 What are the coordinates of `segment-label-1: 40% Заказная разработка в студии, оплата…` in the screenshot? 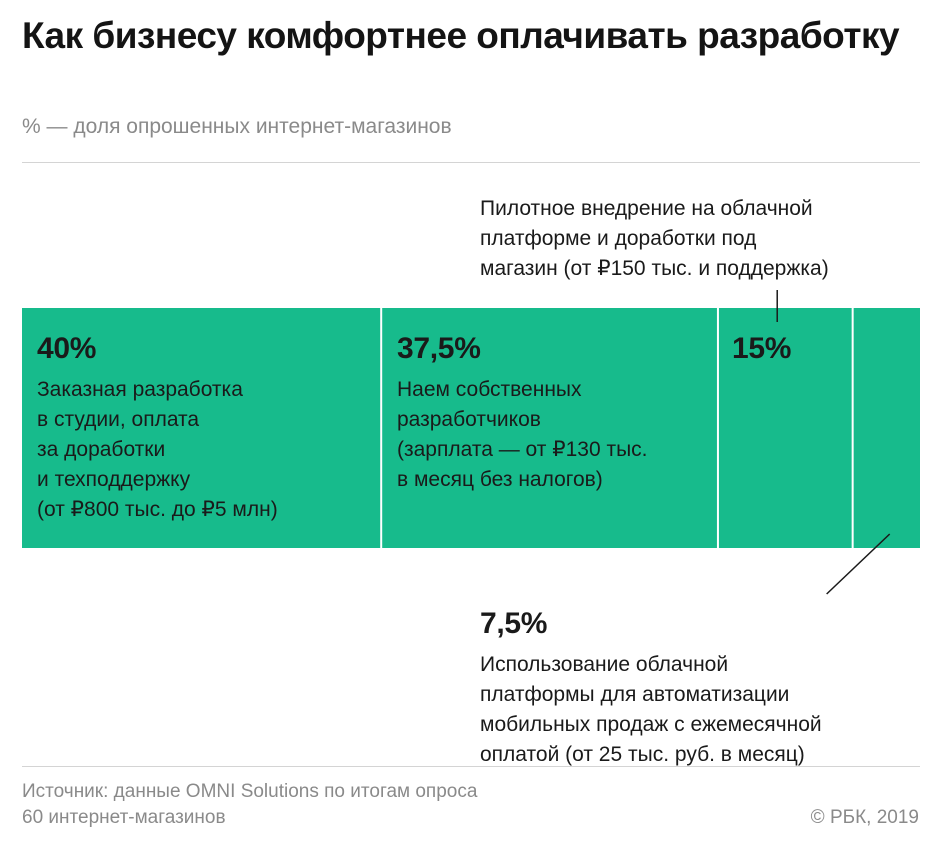 It's located at (202, 428).